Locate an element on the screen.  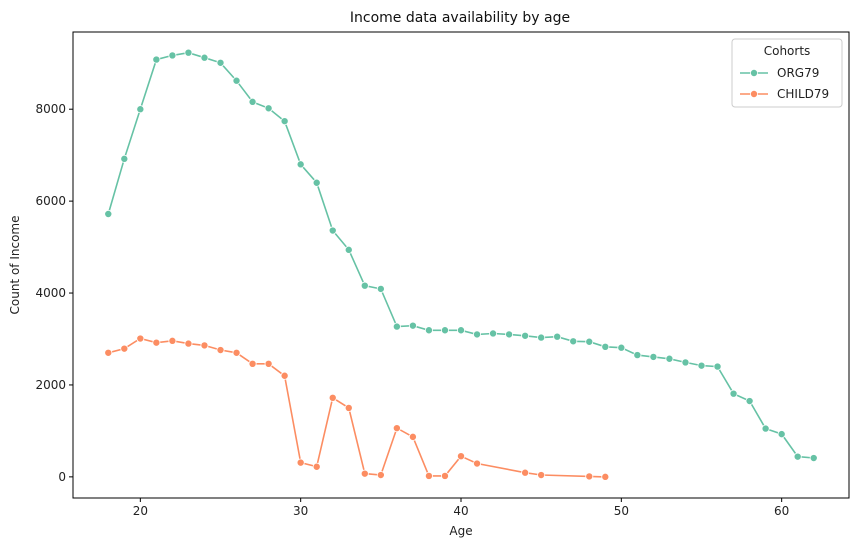
x-tick-label: 40 is located at coordinates (460, 511).